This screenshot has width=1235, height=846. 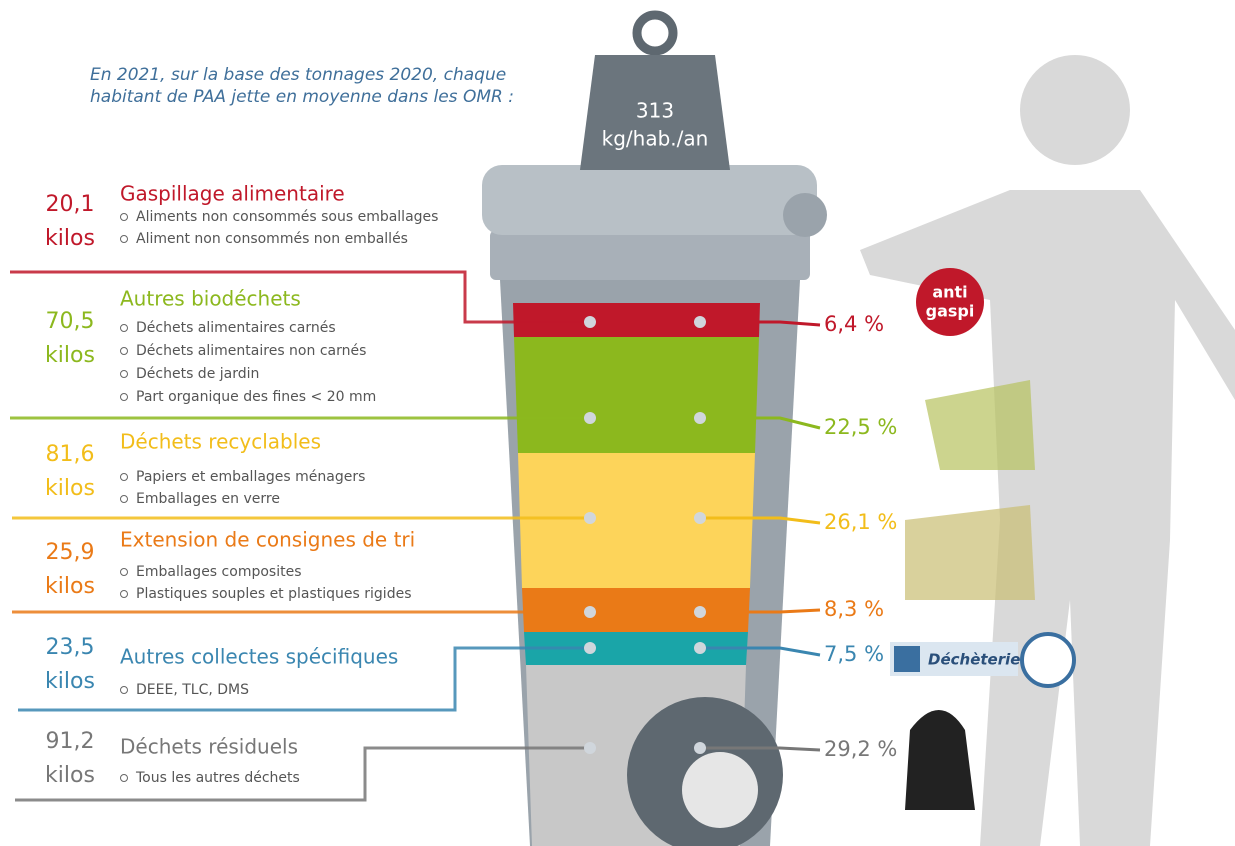 I want to click on category-title: Gaspillage alimentaire, so click(x=232, y=194).